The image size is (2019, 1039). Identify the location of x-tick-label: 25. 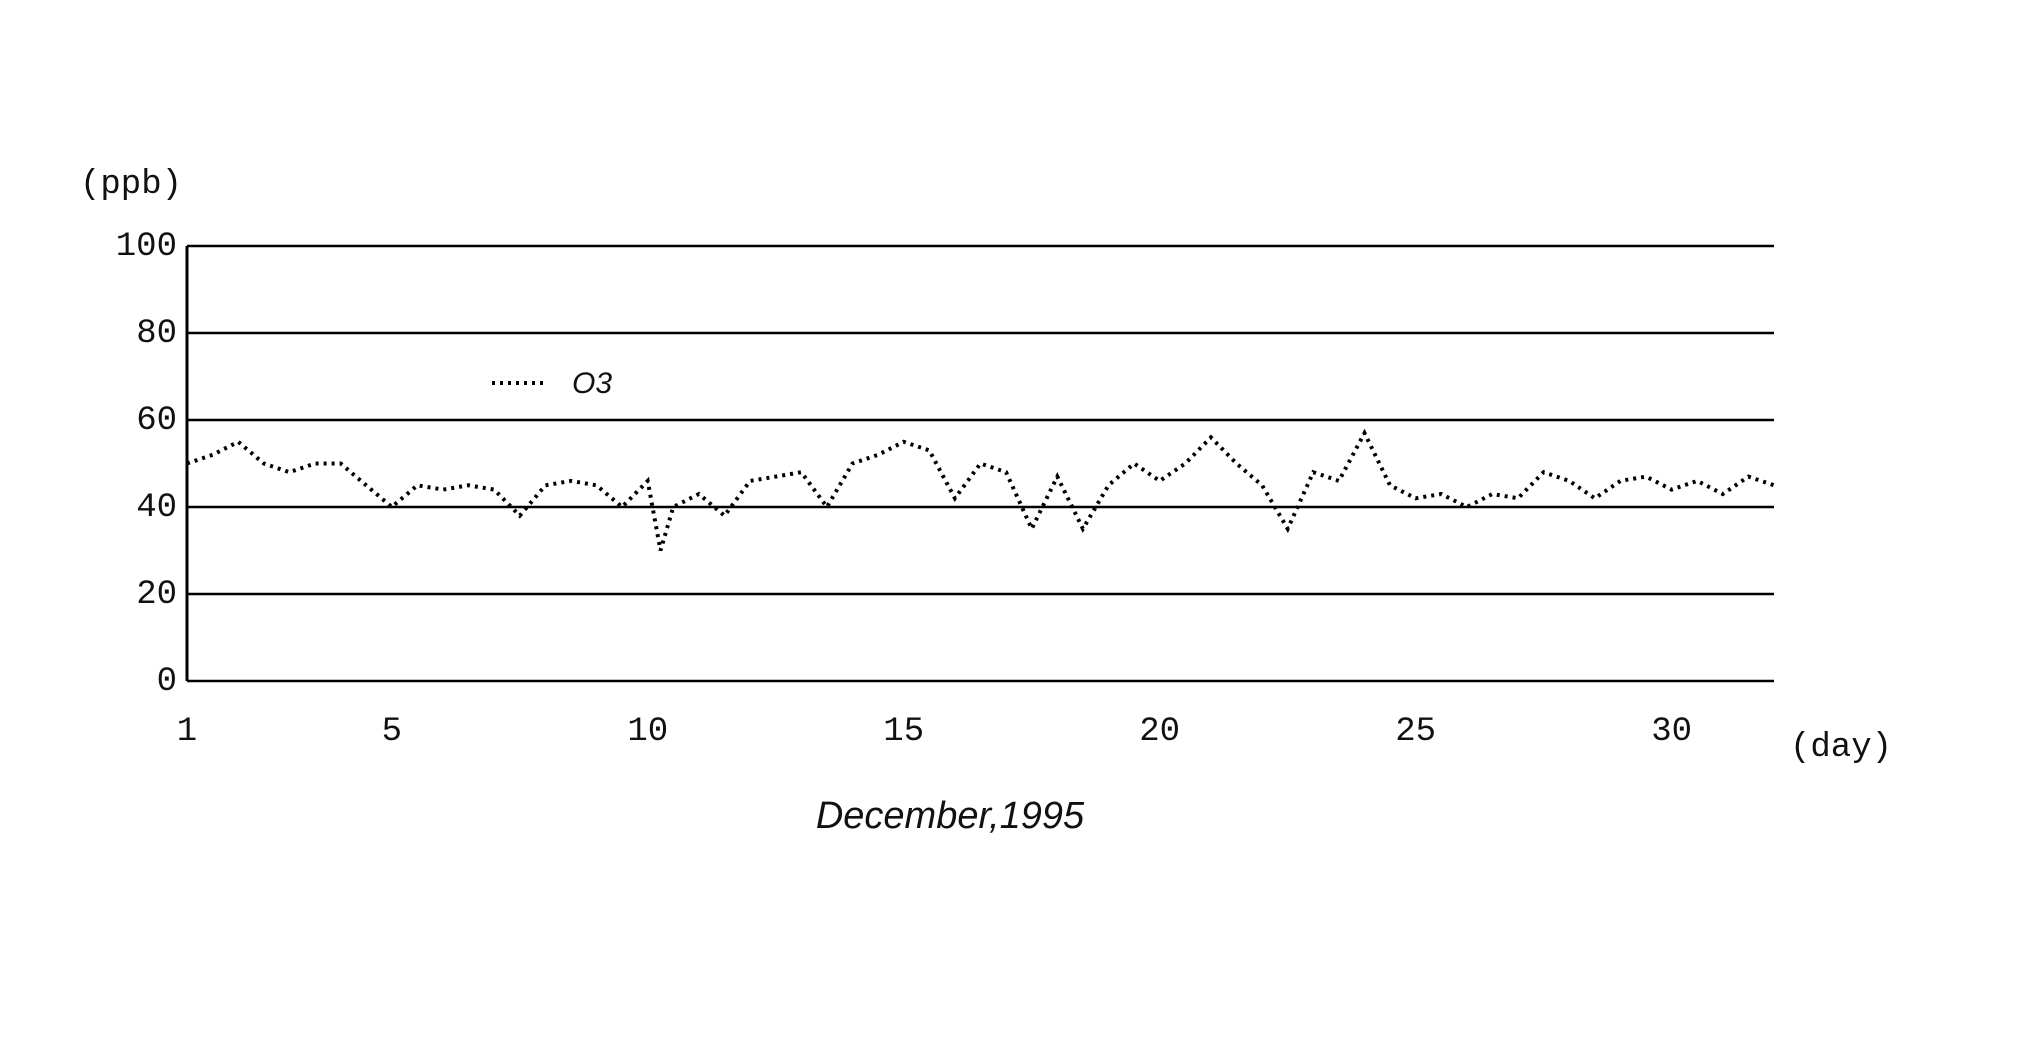
(1415, 732).